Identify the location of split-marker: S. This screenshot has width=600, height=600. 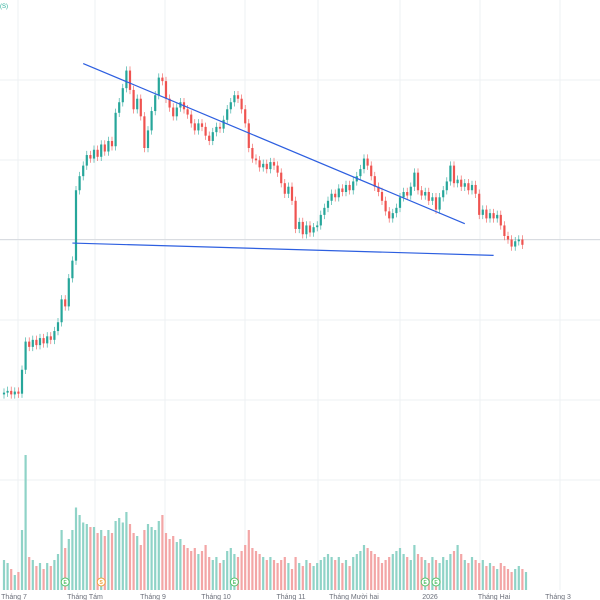
(101, 582).